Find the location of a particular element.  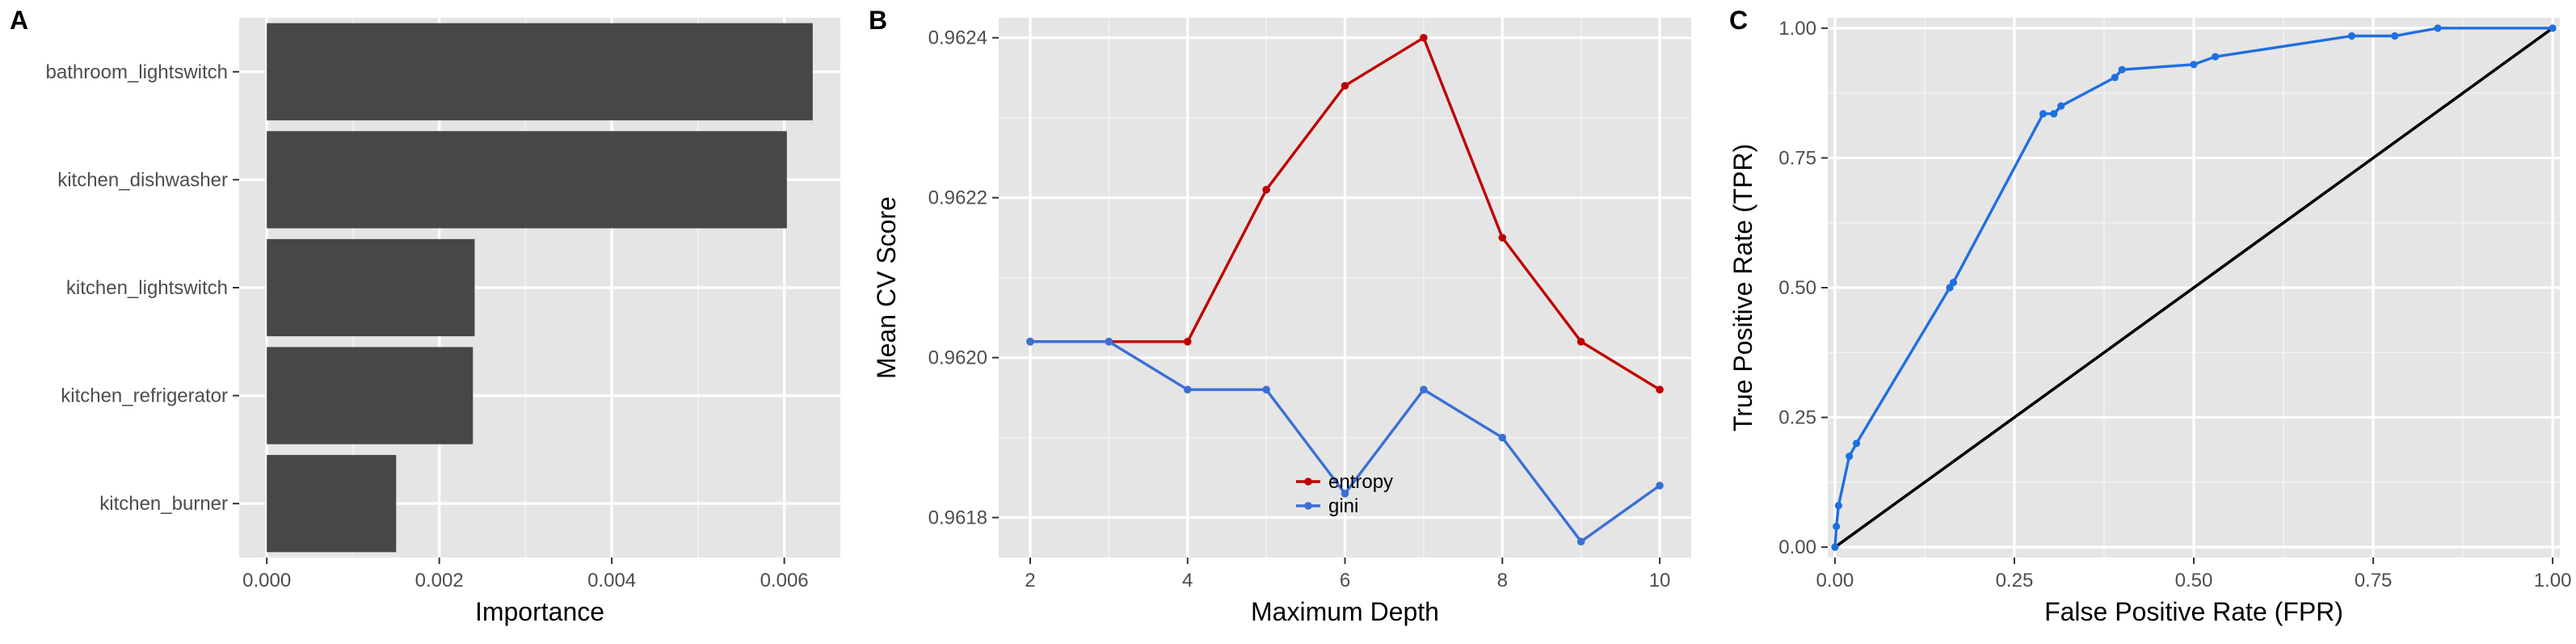

panel-b-x-tick-label: 2 is located at coordinates (1030, 580).